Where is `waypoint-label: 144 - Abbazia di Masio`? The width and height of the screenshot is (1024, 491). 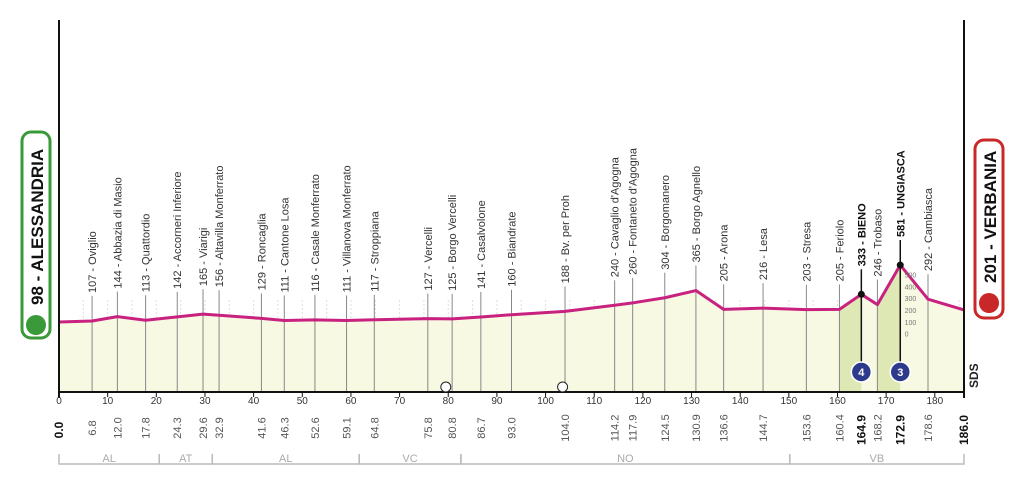 waypoint-label: 144 - Abbazia di Masio is located at coordinates (118, 232).